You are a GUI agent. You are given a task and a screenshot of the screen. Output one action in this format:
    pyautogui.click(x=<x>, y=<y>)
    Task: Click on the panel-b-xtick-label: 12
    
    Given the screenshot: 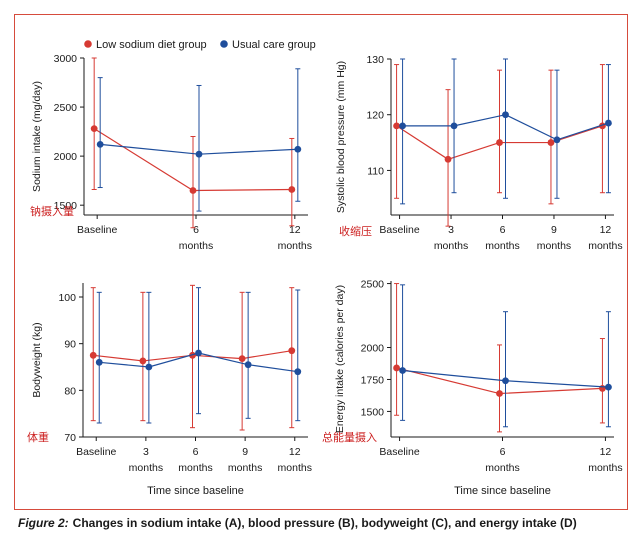 What is the action you would take?
    pyautogui.click(x=606, y=230)
    